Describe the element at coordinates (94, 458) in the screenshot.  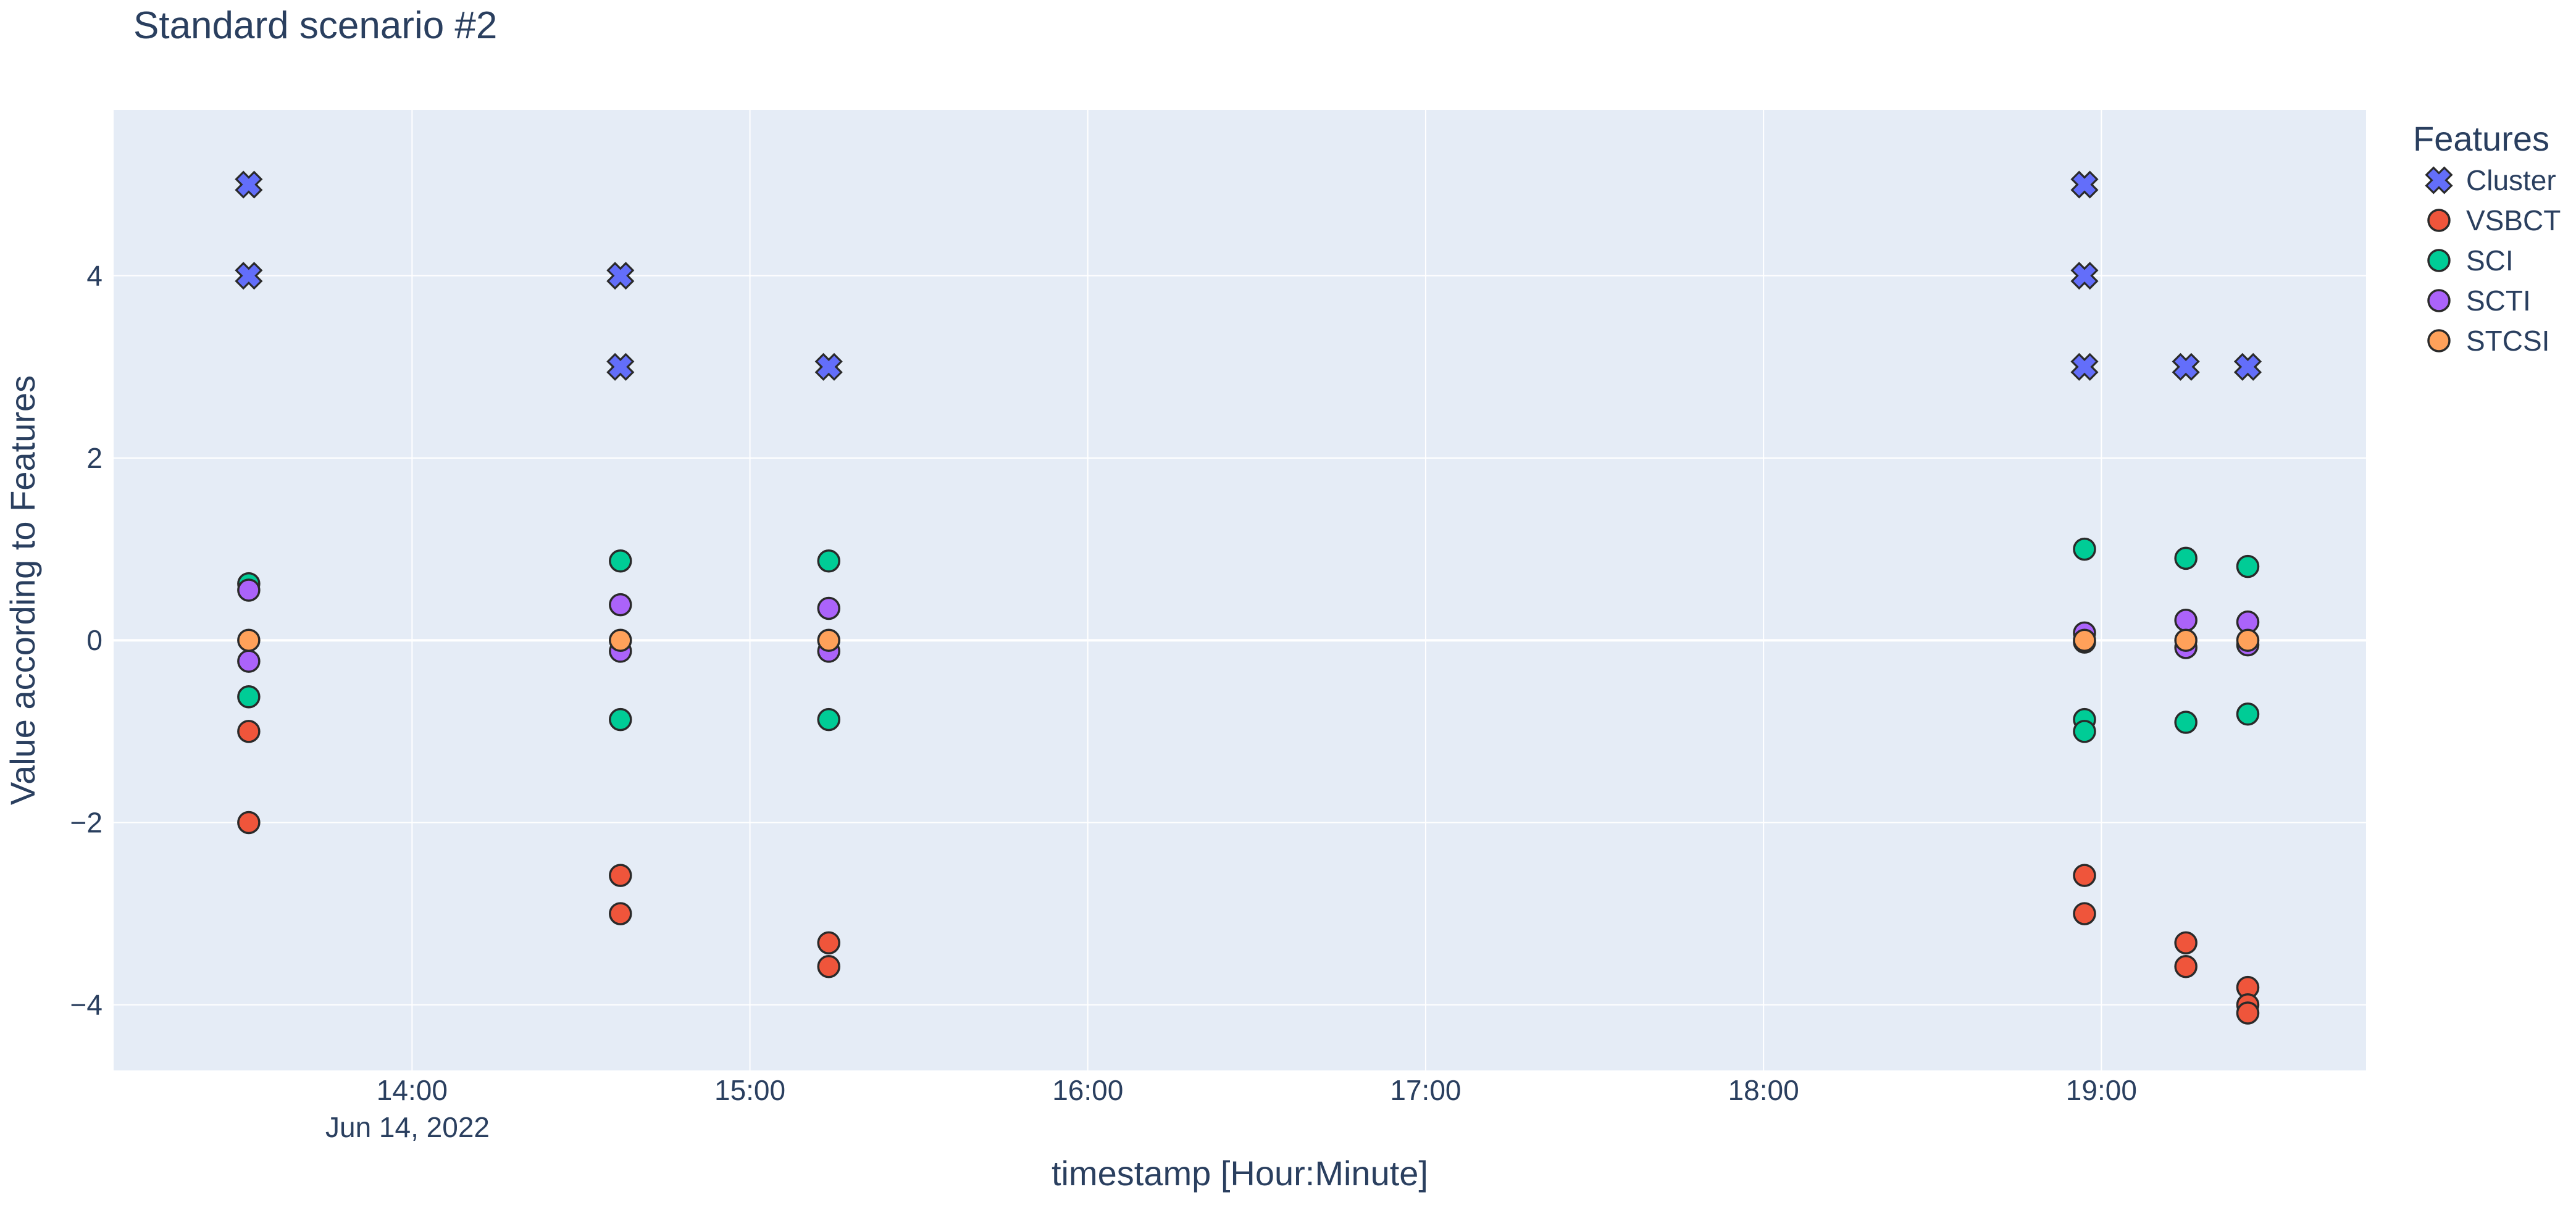
I see `y-tick-label: 2` at that location.